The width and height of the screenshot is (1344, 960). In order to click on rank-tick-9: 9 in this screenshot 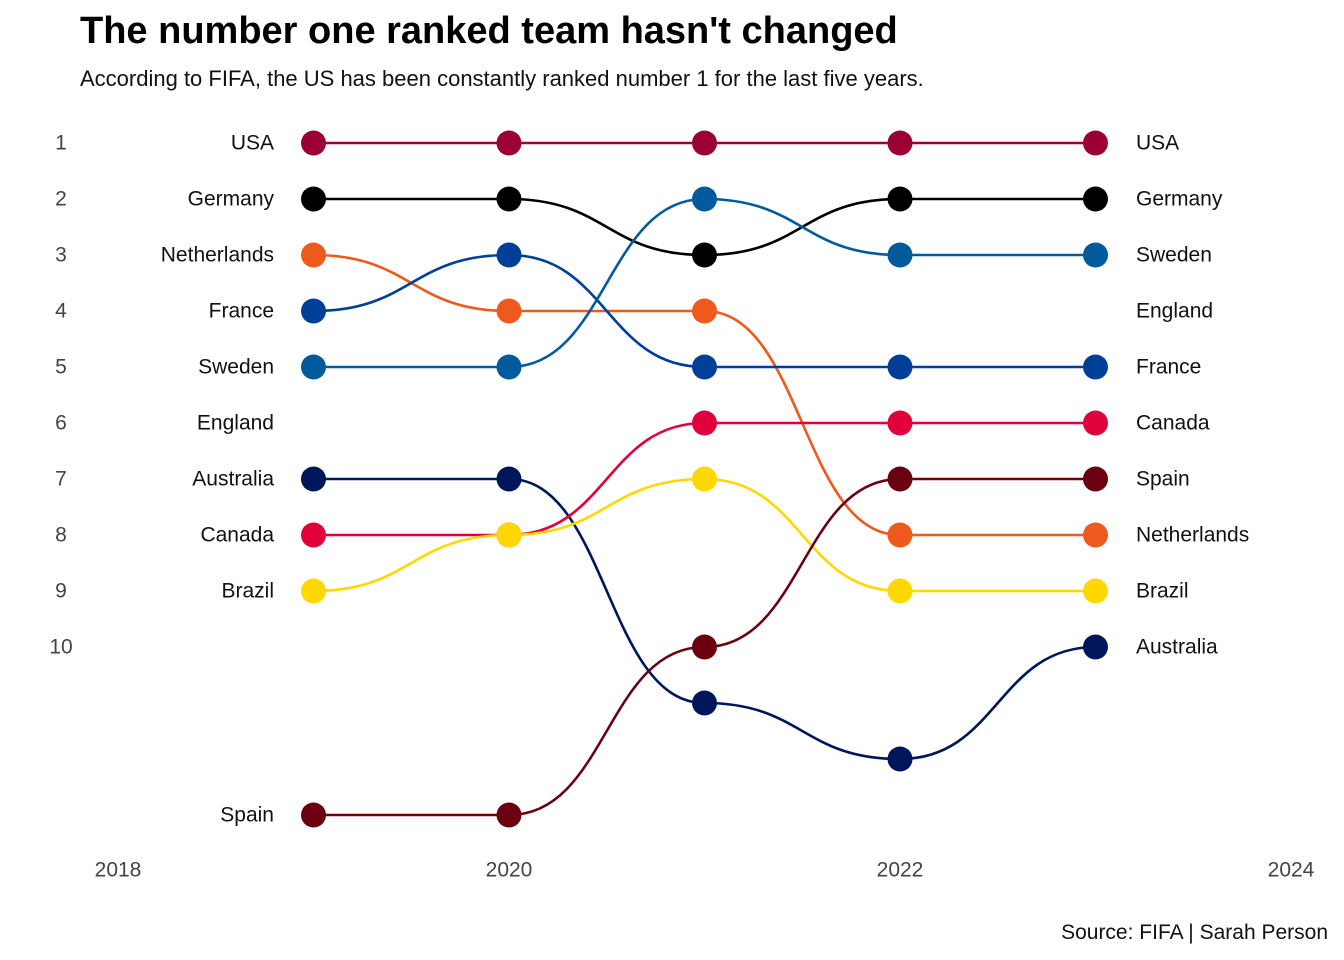, I will do `click(61, 591)`.